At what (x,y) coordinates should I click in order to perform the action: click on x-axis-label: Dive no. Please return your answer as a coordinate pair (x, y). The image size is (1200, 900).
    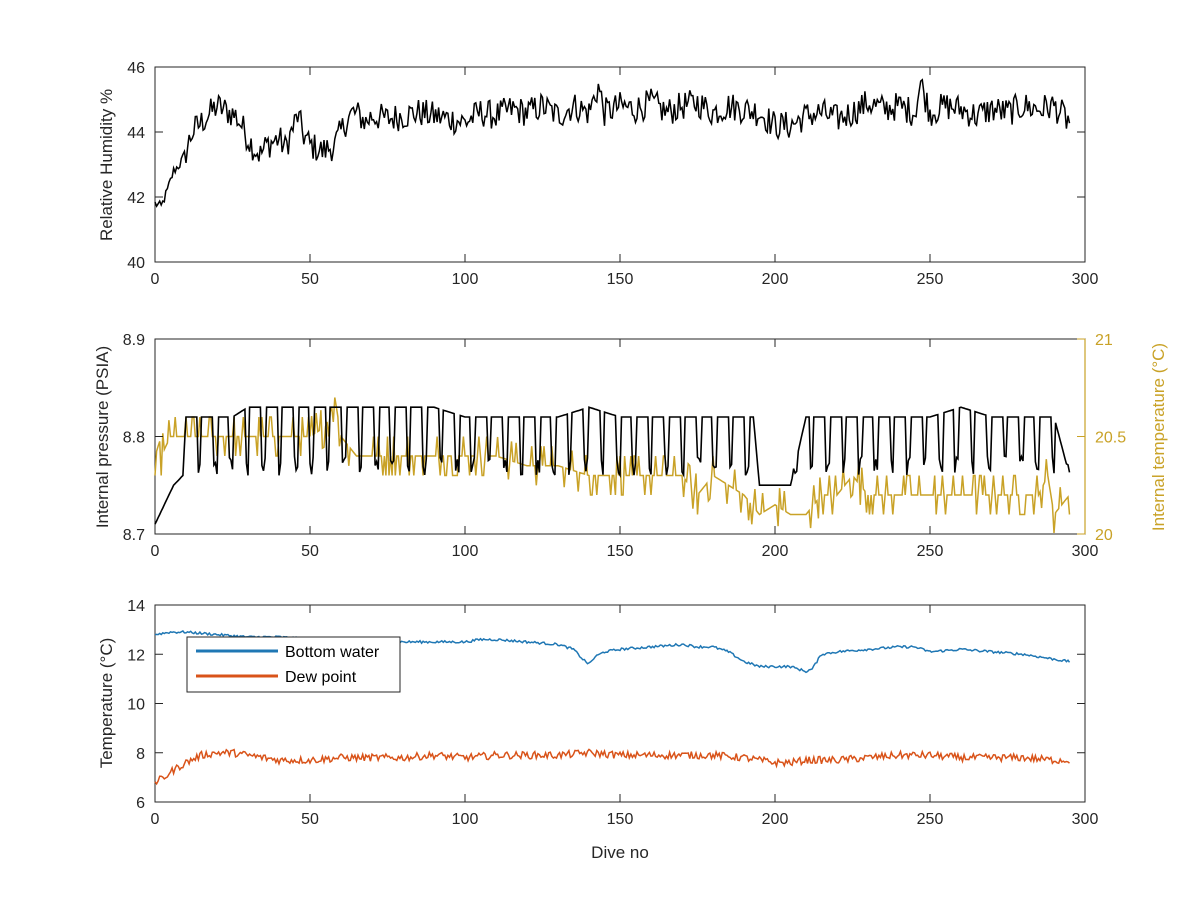
    Looking at the image, I should click on (620, 852).